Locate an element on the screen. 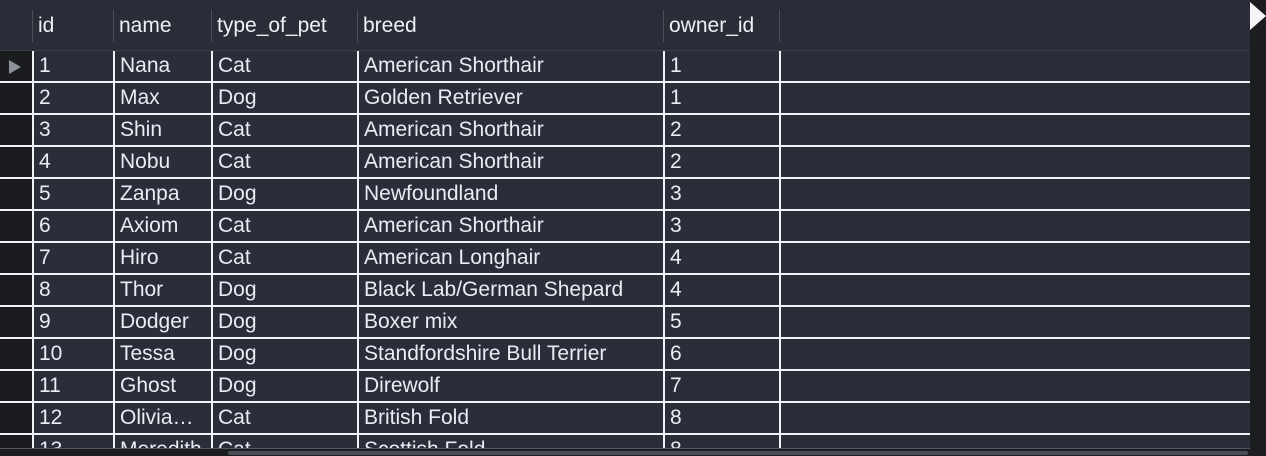  cell-name: Hiro is located at coordinates (162, 258).